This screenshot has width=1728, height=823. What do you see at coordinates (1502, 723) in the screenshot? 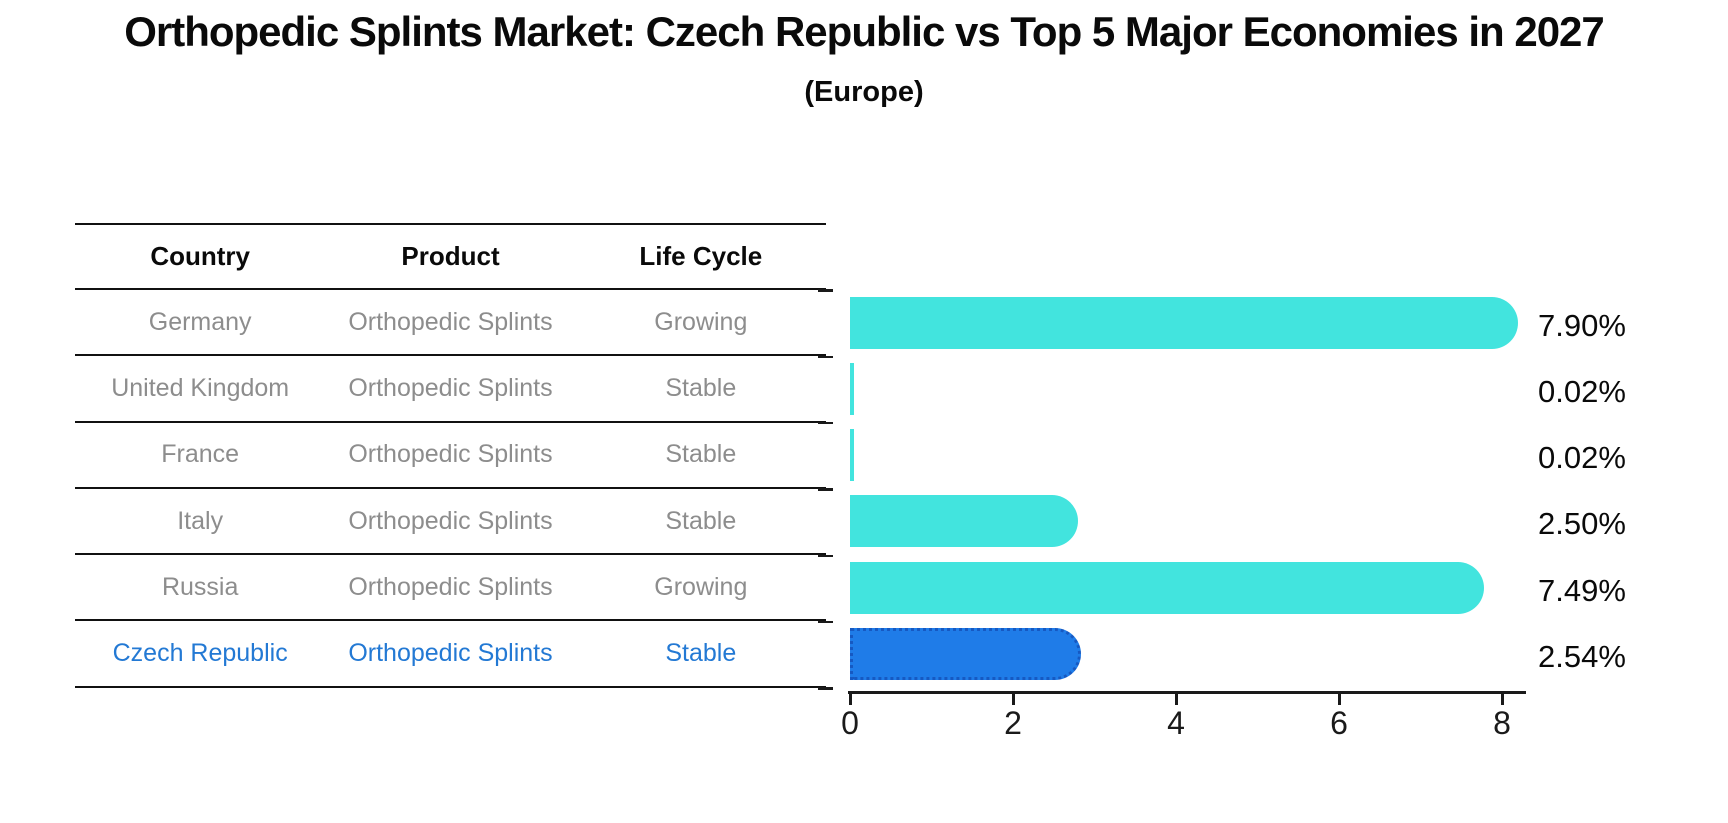
I see `x-tick-label: 8` at bounding box center [1502, 723].